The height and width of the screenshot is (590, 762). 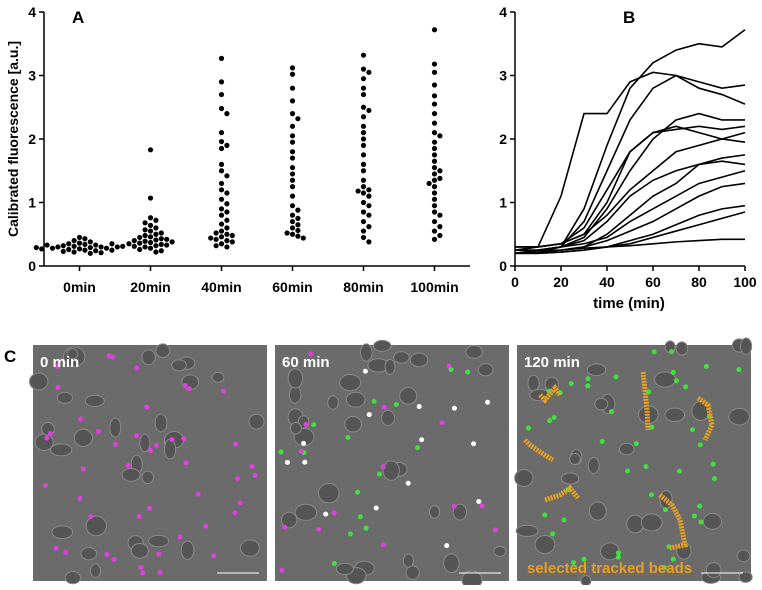 What do you see at coordinates (32, 139) in the screenshot?
I see `y-tick-label: 2` at bounding box center [32, 139].